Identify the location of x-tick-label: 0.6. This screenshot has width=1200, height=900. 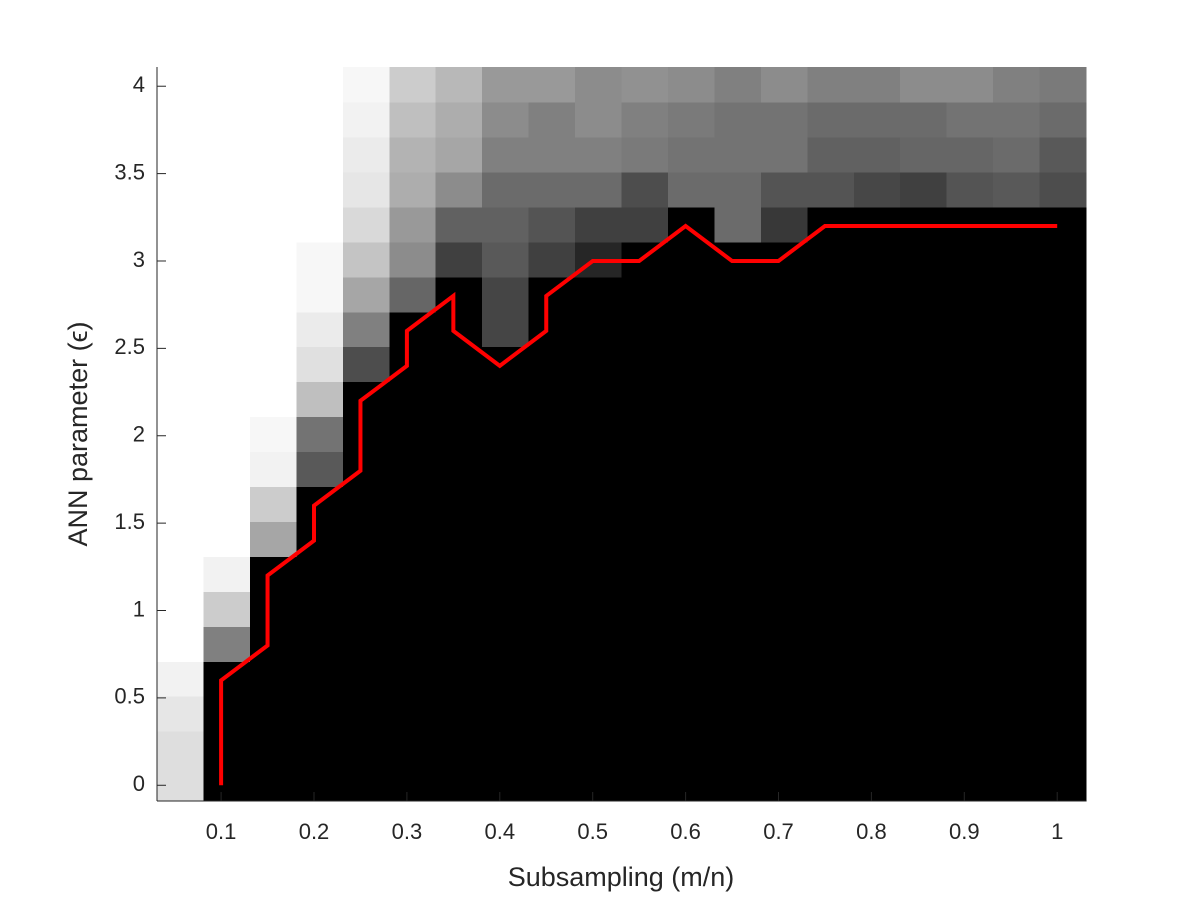
(685, 831).